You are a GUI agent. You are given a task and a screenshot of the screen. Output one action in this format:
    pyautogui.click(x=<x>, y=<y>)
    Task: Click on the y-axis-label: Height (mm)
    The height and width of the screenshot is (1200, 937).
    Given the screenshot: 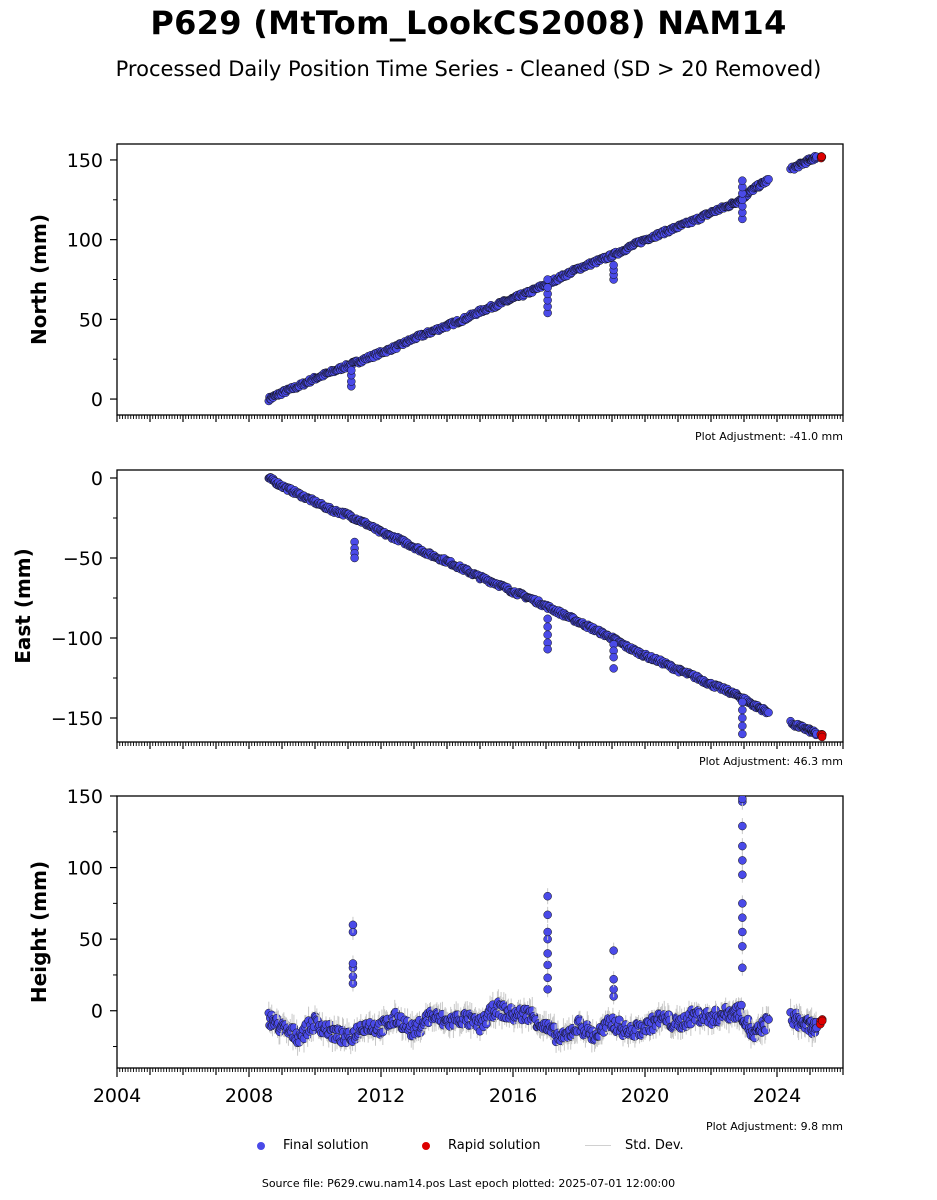 What is the action you would take?
    pyautogui.click(x=39, y=932)
    